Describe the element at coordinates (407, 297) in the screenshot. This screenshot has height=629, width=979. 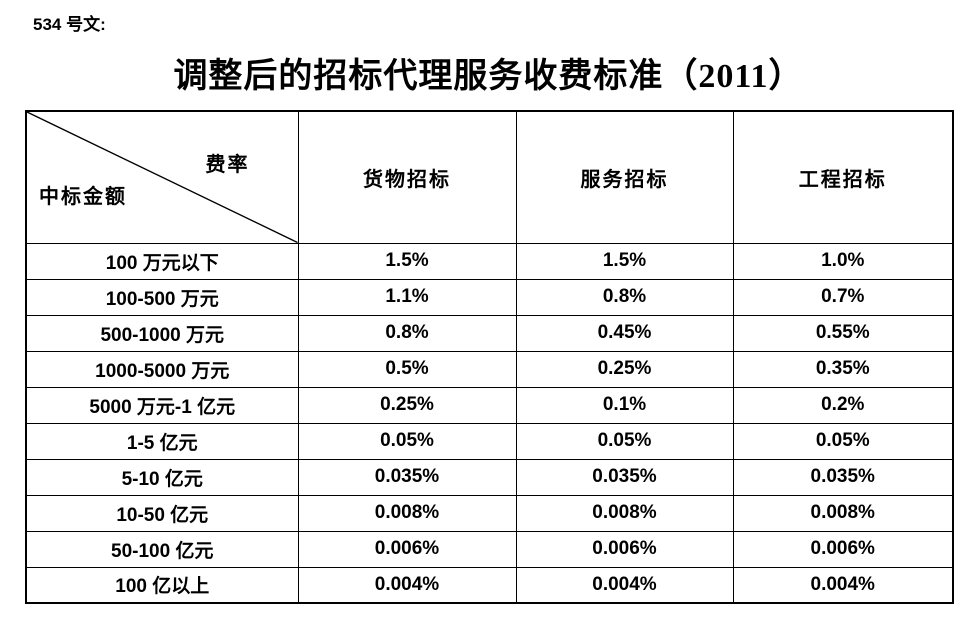
I see `fee-value: 1.1%` at that location.